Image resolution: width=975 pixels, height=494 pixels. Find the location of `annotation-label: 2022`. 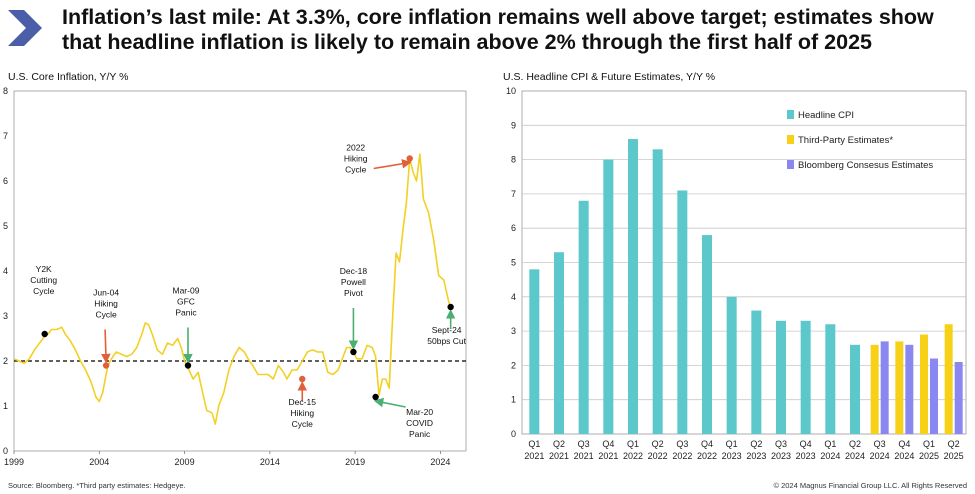

annotation-label: 2022 is located at coordinates (355, 148).